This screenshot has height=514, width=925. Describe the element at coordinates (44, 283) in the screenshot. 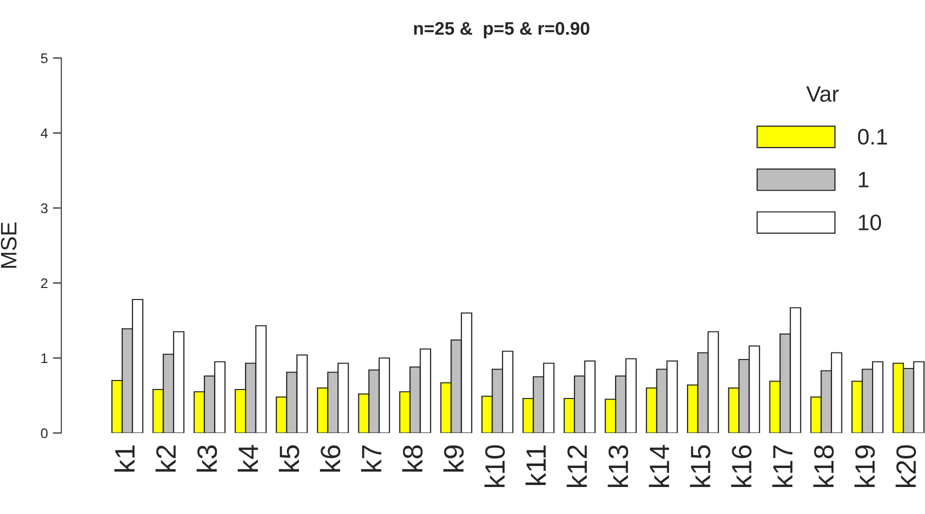

I see `y-tick-label: 2` at that location.